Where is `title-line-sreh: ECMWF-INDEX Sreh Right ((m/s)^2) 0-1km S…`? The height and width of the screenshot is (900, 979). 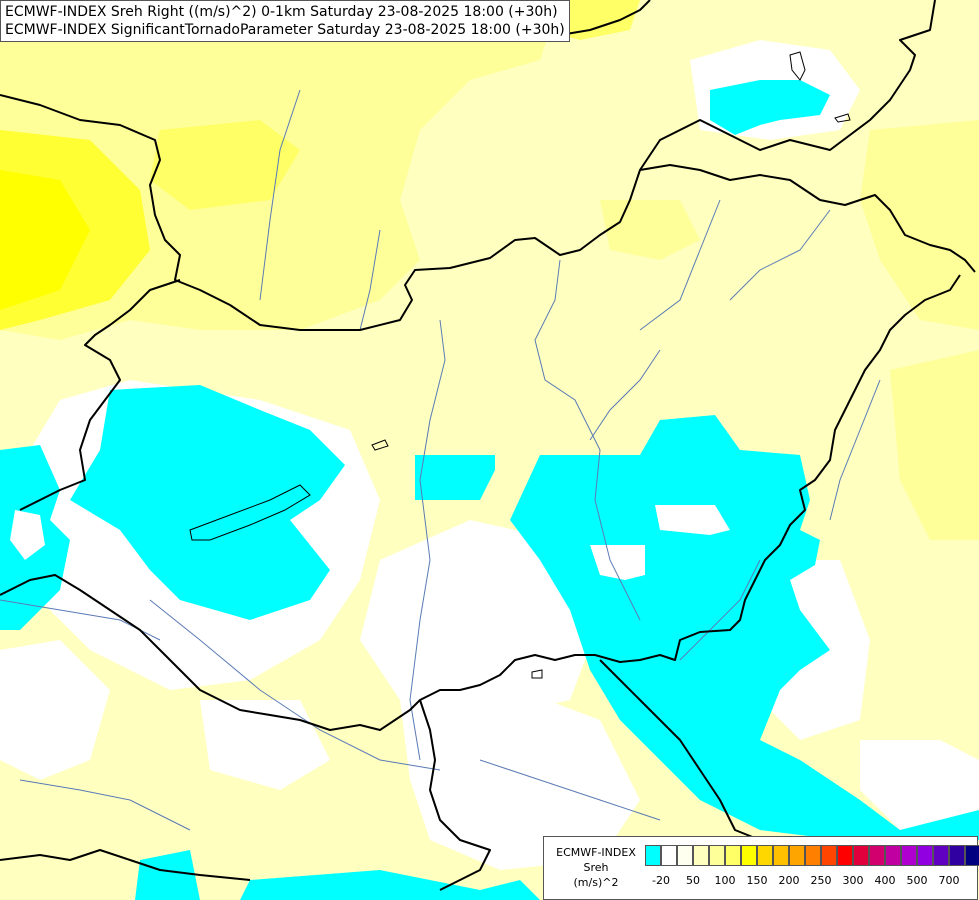
title-line-sreh: ECMWF-INDEX Sreh Right ((m/s)^2) 0-1km S… is located at coordinates (281, 12).